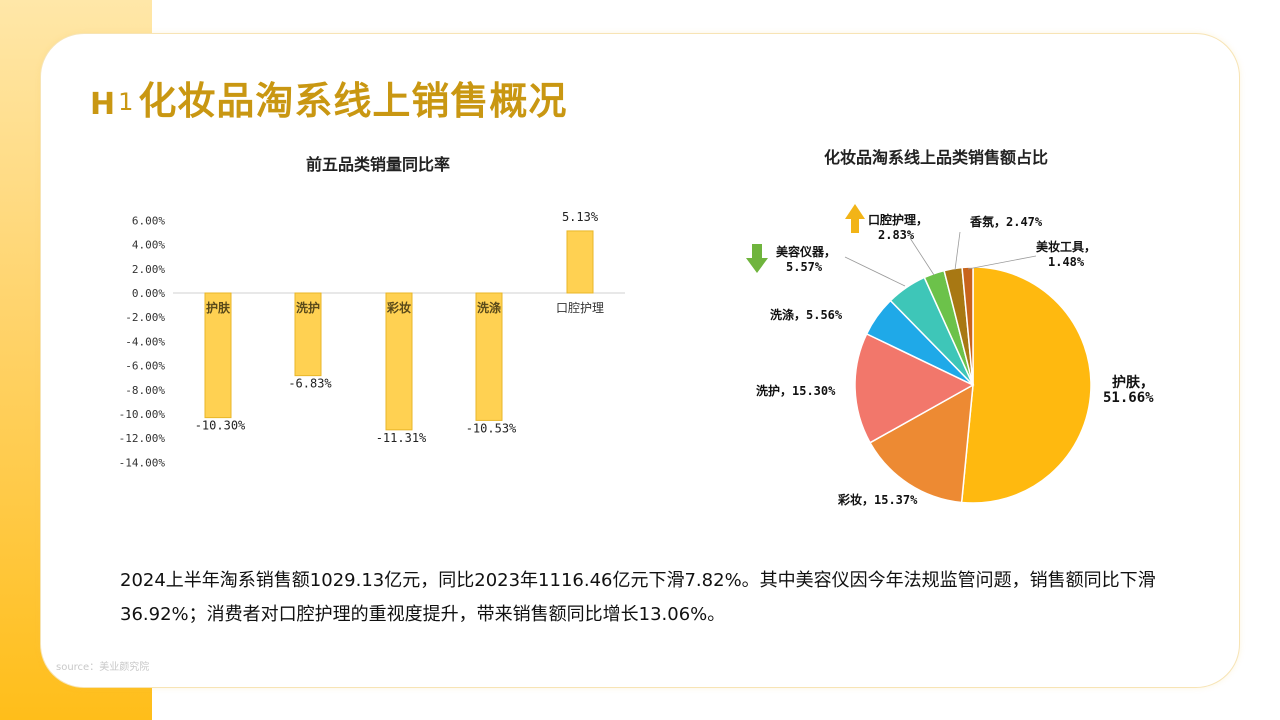  I want to click on pie-label-value: 51.66%, so click(1128, 398).